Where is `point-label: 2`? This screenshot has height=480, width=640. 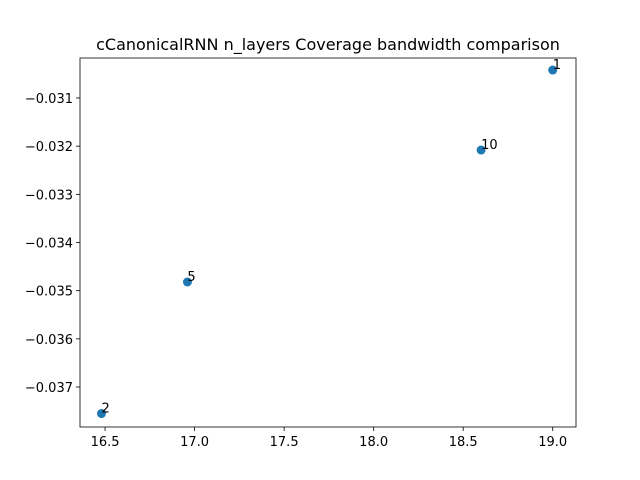
point-label: 2 is located at coordinates (105, 409).